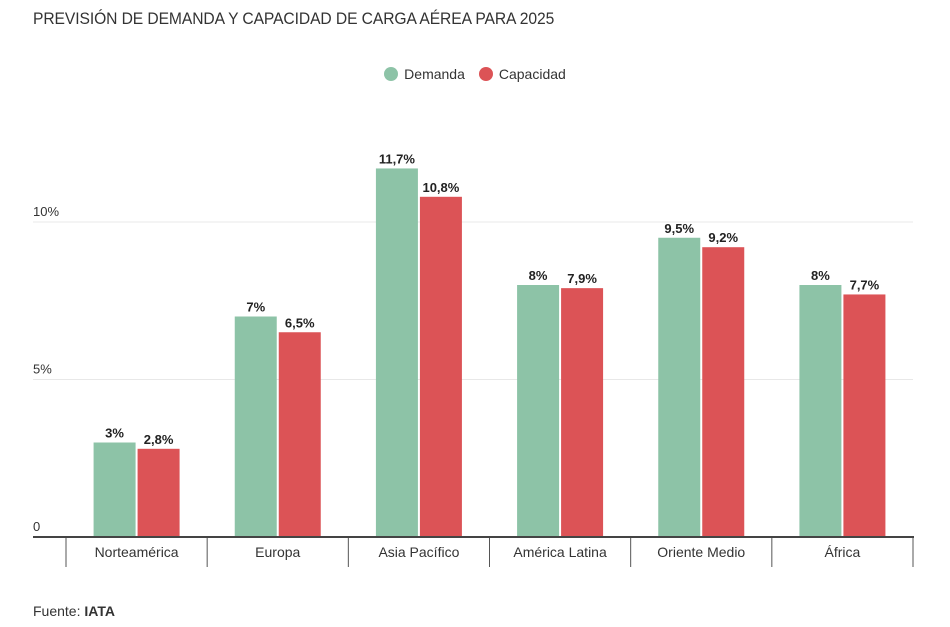 This screenshot has height=627, width=950. What do you see at coordinates (277, 552) in the screenshot?
I see `x-tick-label: Europa` at bounding box center [277, 552].